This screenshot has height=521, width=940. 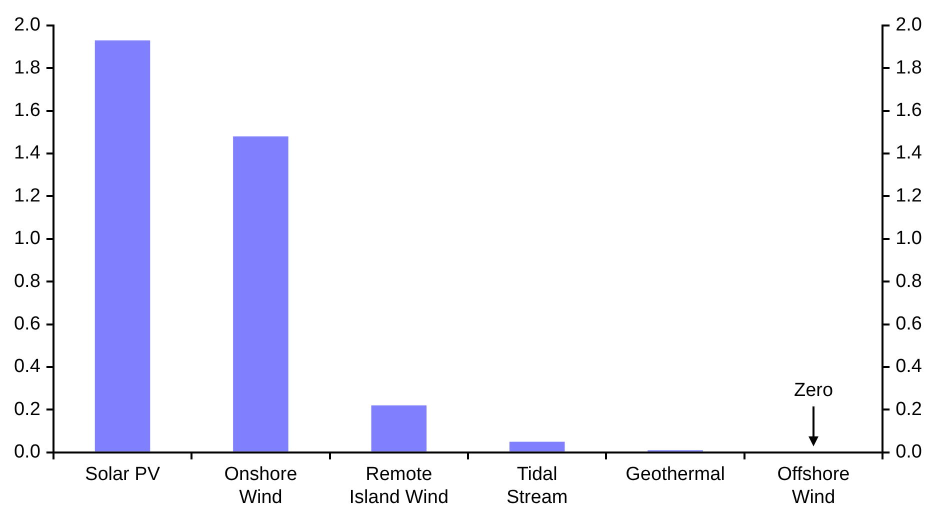 What do you see at coordinates (675, 475) in the screenshot?
I see `x-tick-label: Geothermal` at bounding box center [675, 475].